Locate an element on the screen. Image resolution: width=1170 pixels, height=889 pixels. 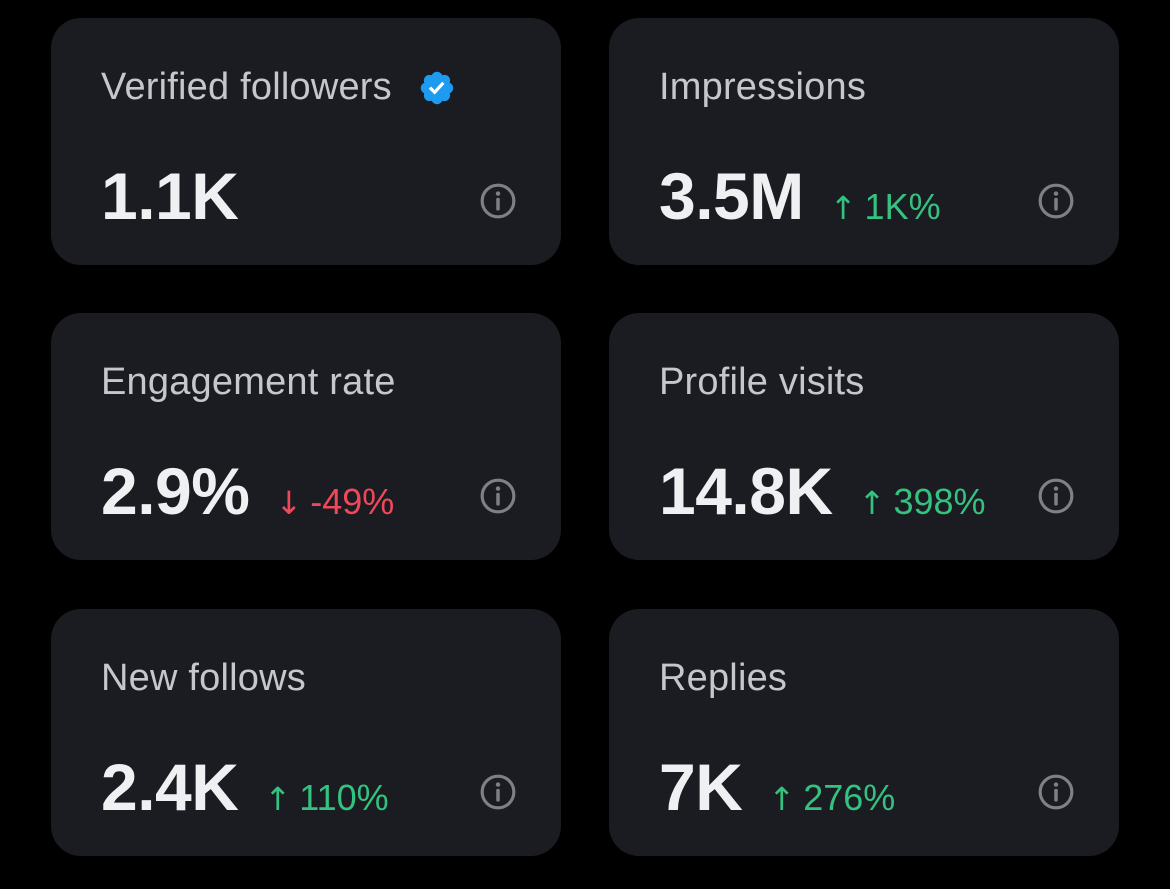
metric-label: Engagement rate is located at coordinates (248, 382).